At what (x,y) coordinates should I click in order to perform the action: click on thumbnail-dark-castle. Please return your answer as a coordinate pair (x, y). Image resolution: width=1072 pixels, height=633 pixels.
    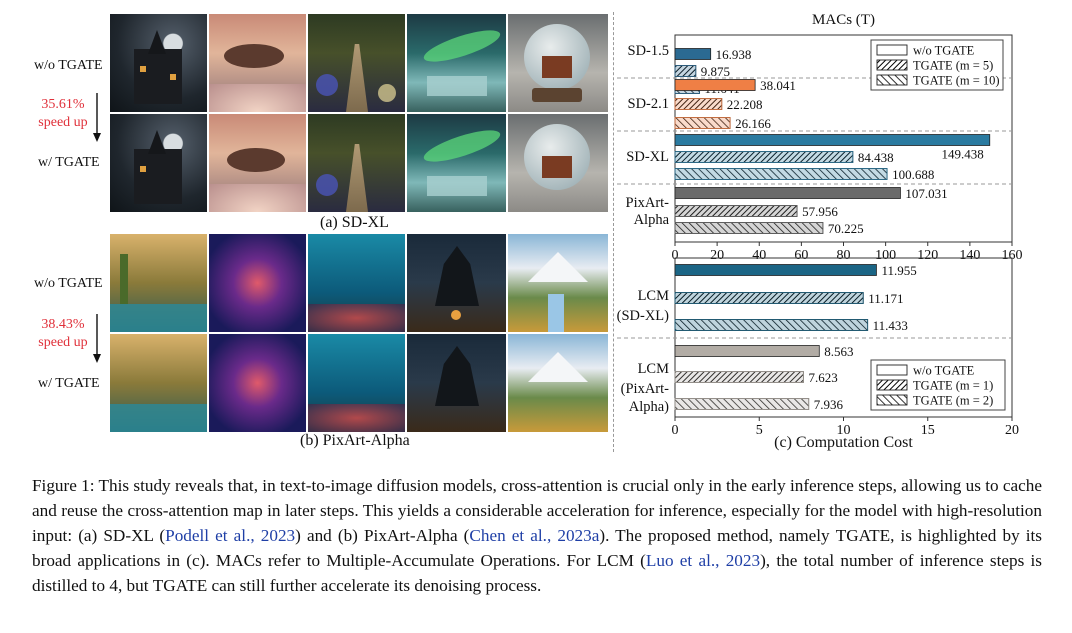
    Looking at the image, I should click on (456, 283).